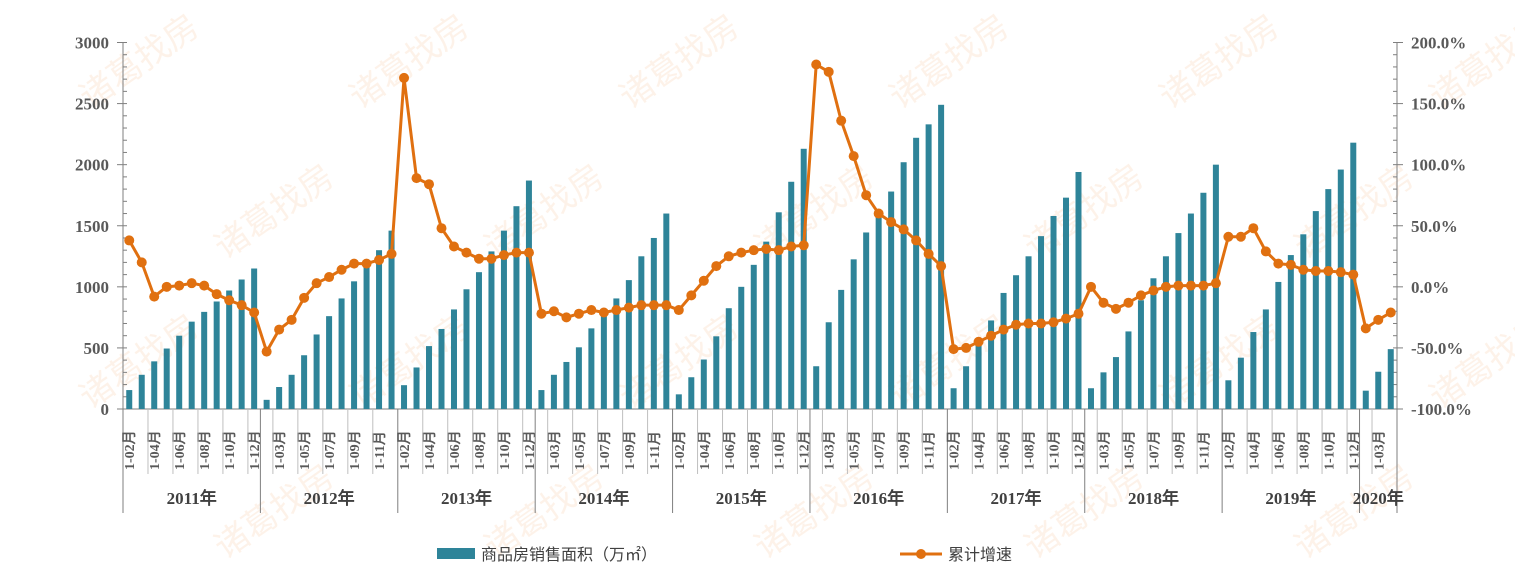  What do you see at coordinates (1438, 43) in the screenshot?
I see `right-tick-label: 200.0%` at bounding box center [1438, 43].